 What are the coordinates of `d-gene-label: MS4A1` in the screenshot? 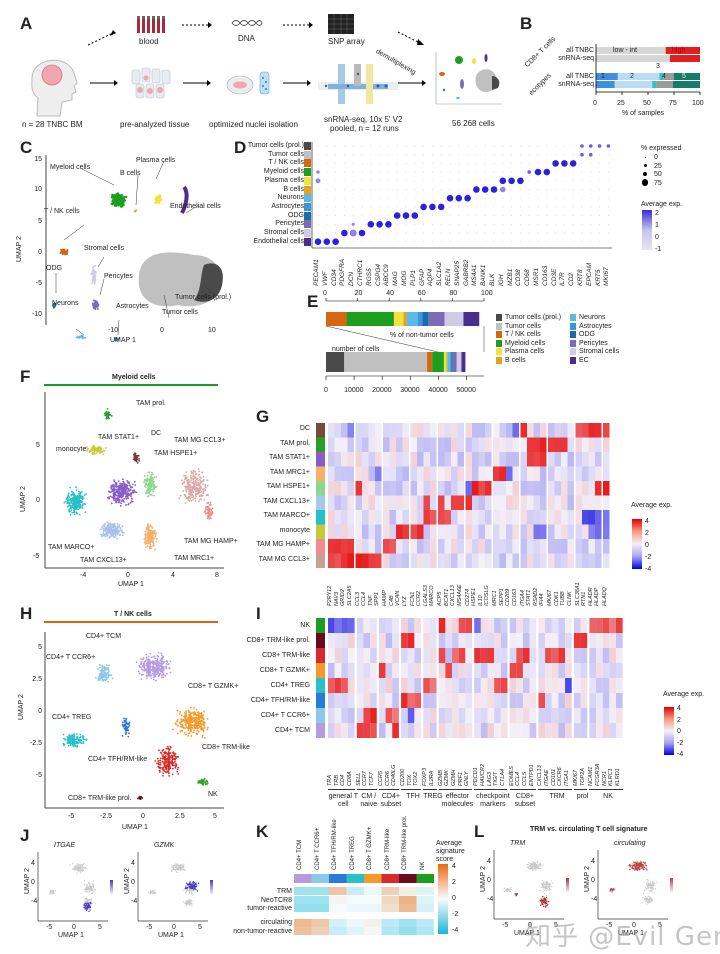 It's located at (475, 275).